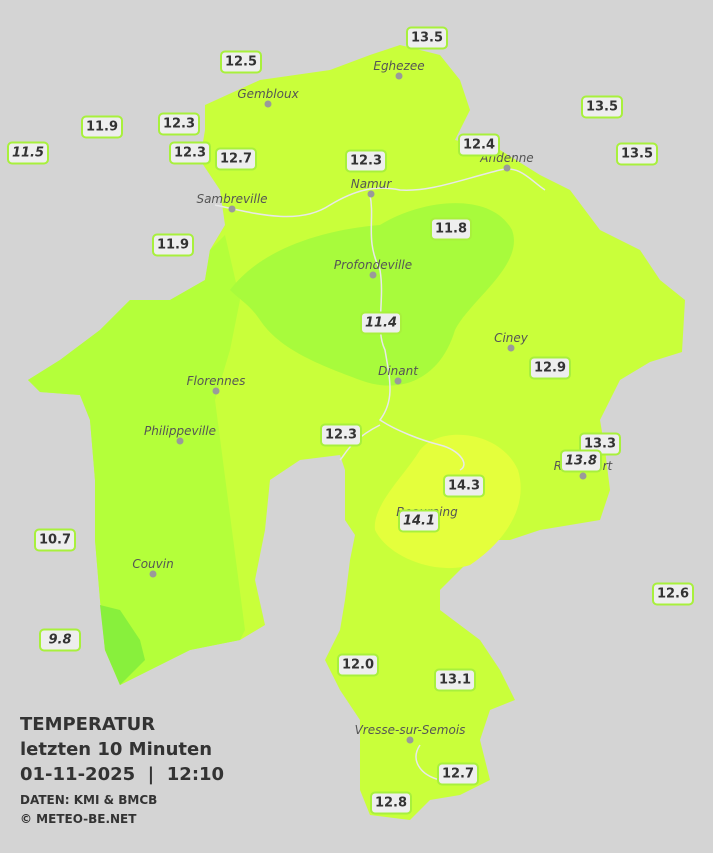 This screenshot has width=713, height=853. What do you see at coordinates (398, 371) in the screenshot?
I see `town-label: Dinant` at bounding box center [398, 371].